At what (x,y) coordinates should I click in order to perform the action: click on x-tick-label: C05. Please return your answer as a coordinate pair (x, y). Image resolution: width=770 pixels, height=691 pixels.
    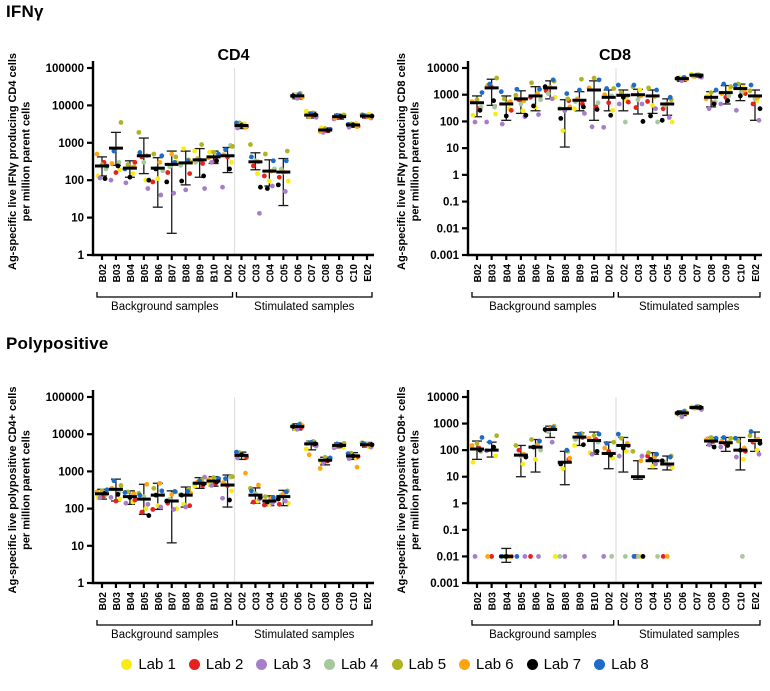
    Looking at the image, I should click on (284, 601).